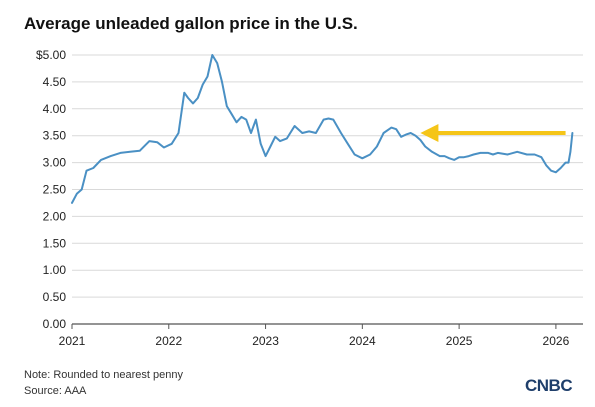 This screenshot has height=407, width=595. What do you see at coordinates (493, 133) in the screenshot?
I see `annotation-layer` at bounding box center [493, 133].